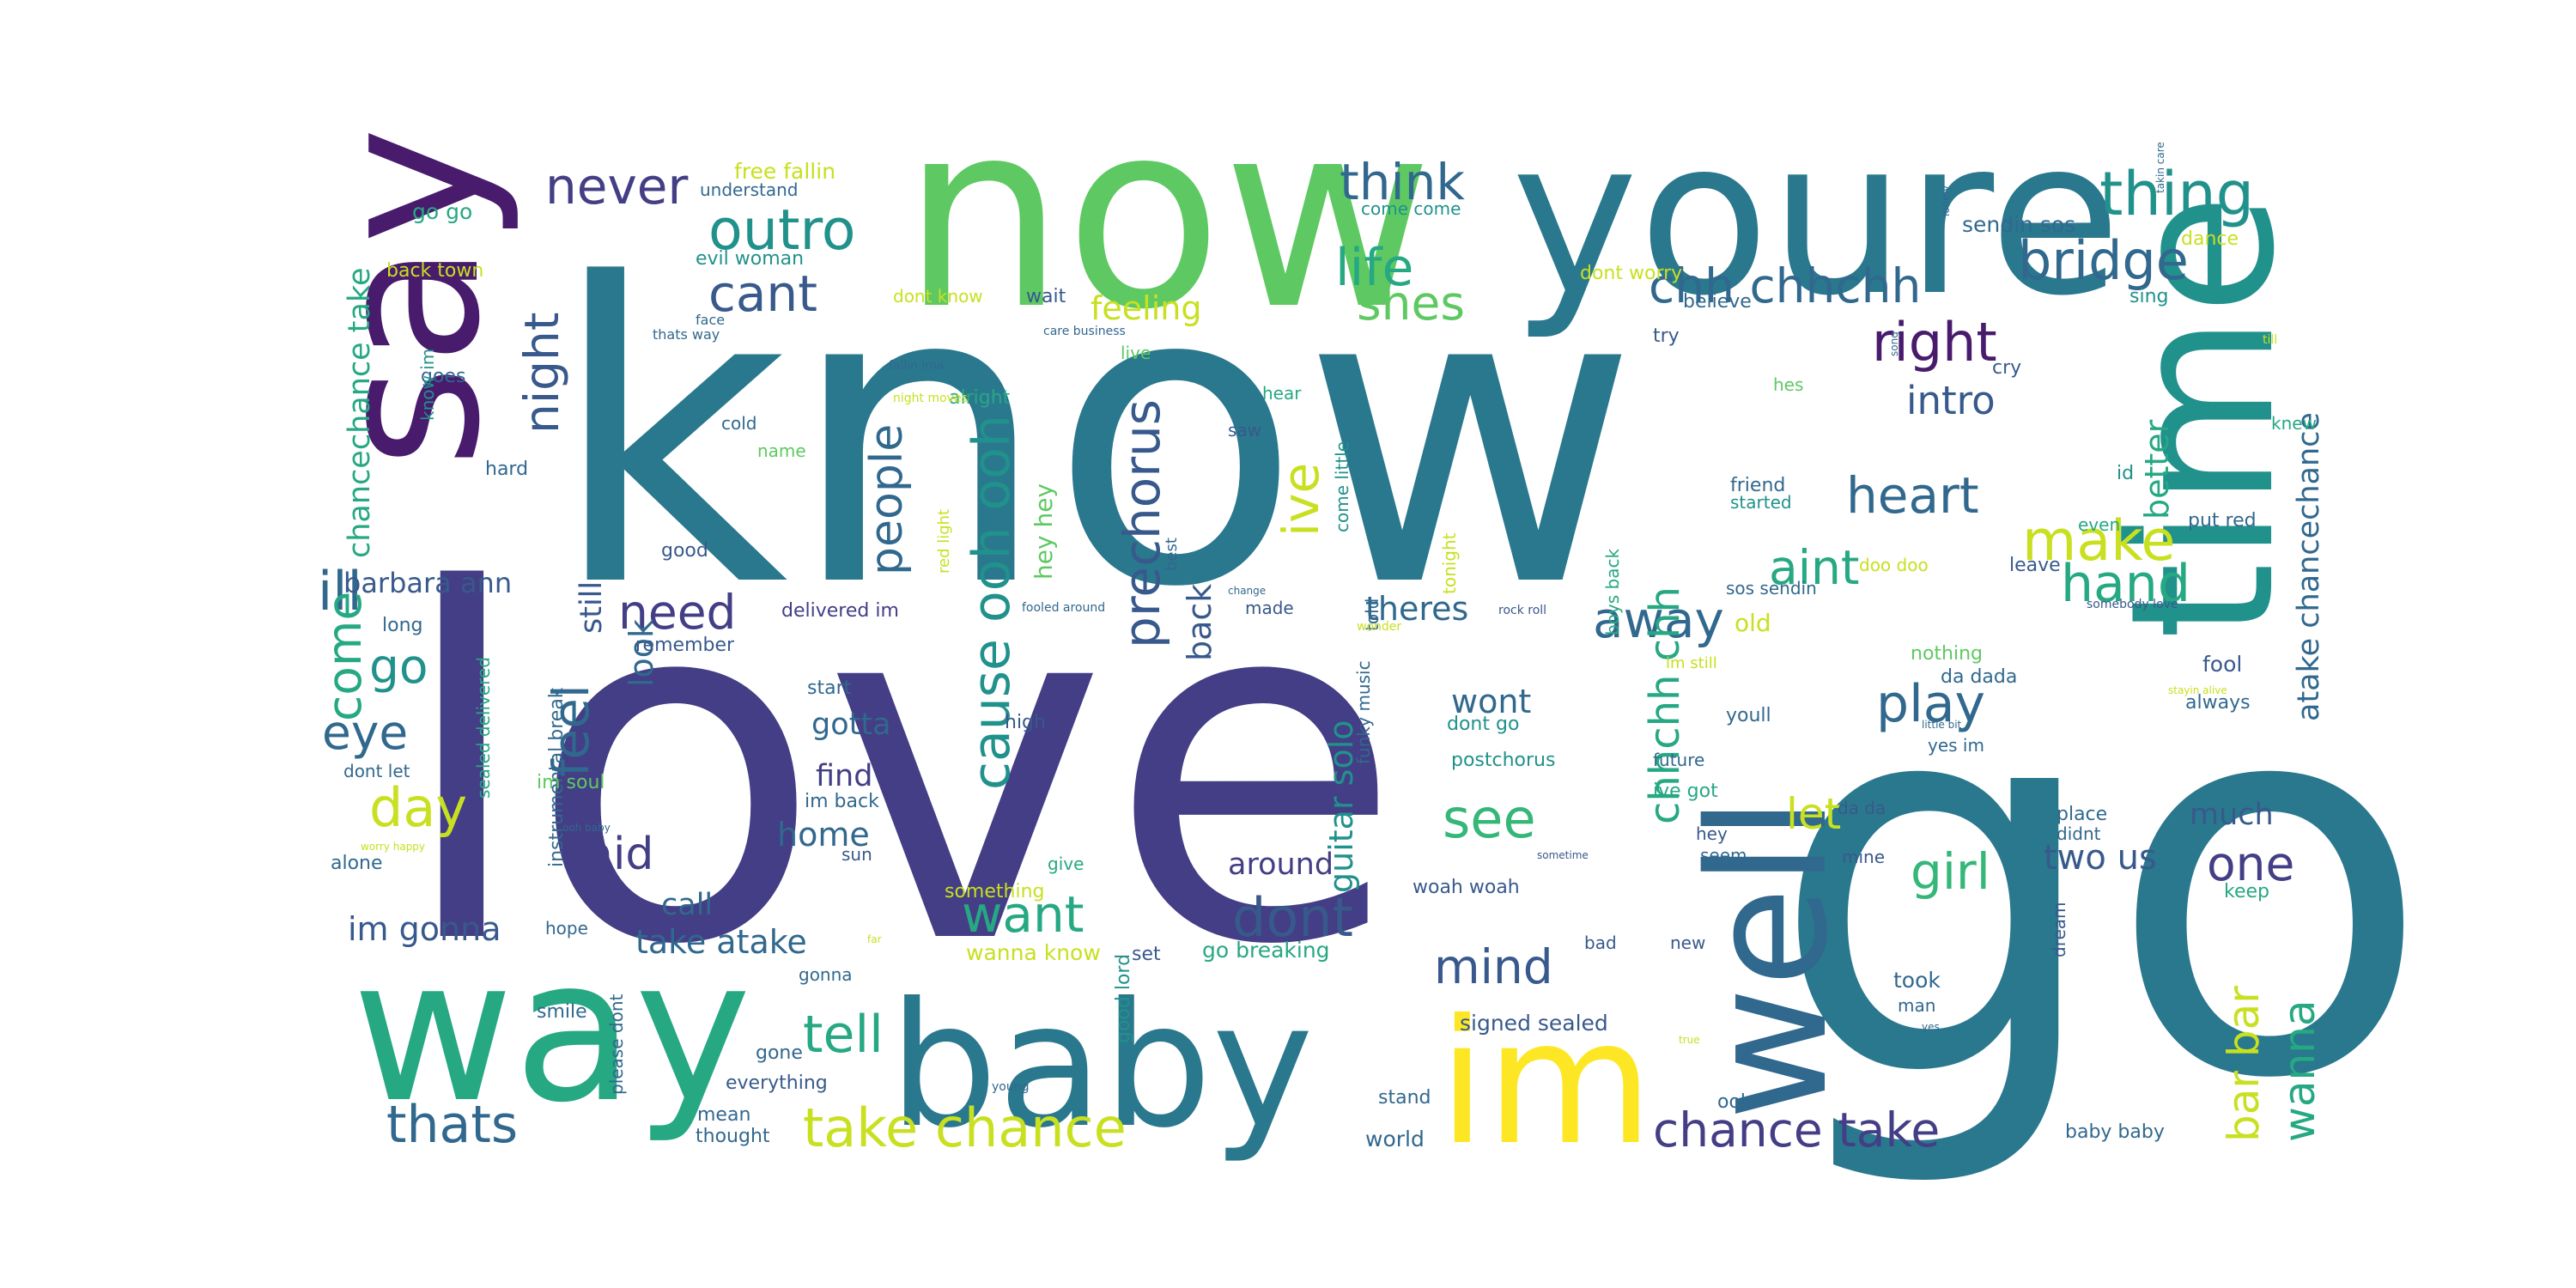  I want to click on word-youre: youre, so click(1816, 218).